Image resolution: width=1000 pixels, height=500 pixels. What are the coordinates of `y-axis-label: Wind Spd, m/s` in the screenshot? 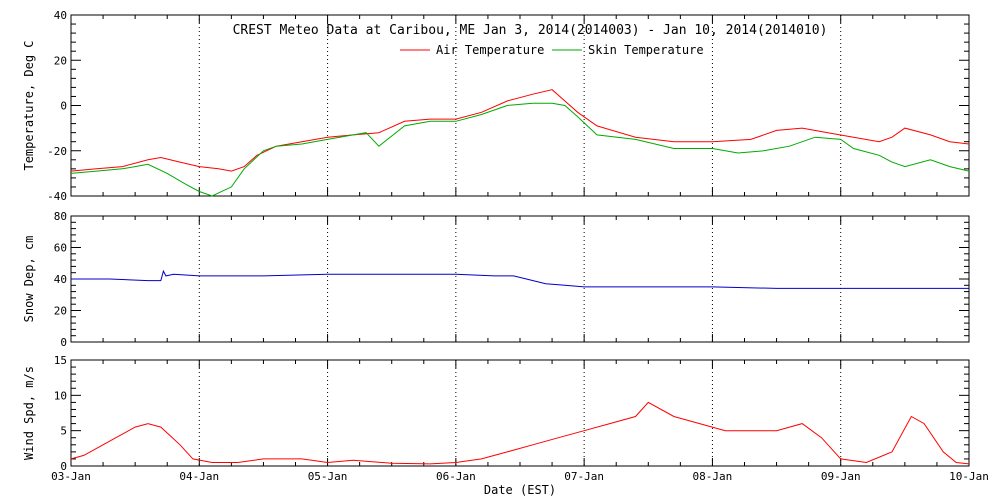 It's located at (29, 413).